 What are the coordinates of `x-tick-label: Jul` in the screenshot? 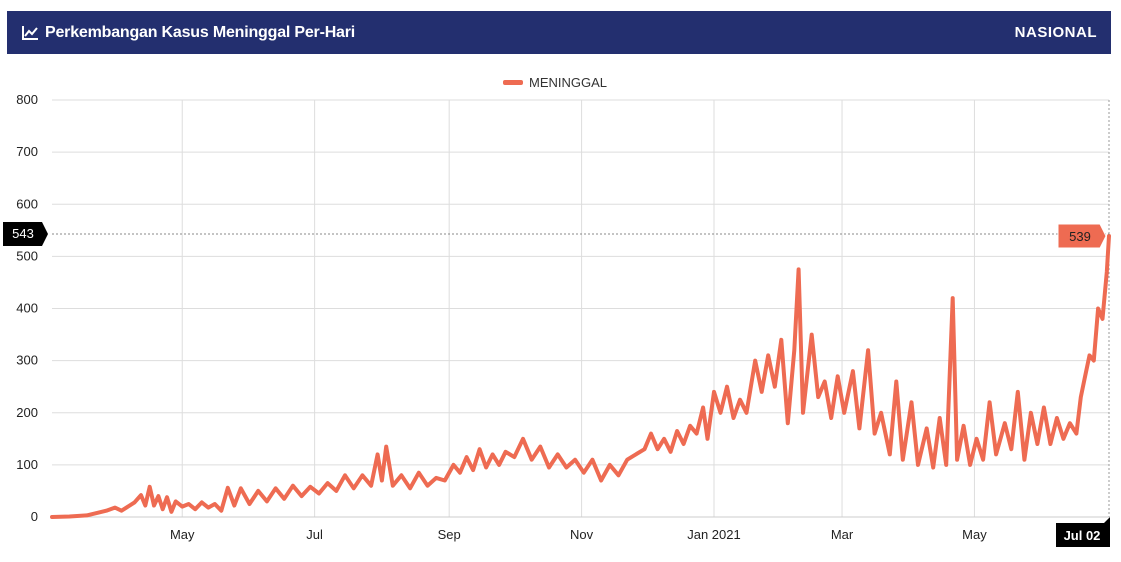 It's located at (314, 534).